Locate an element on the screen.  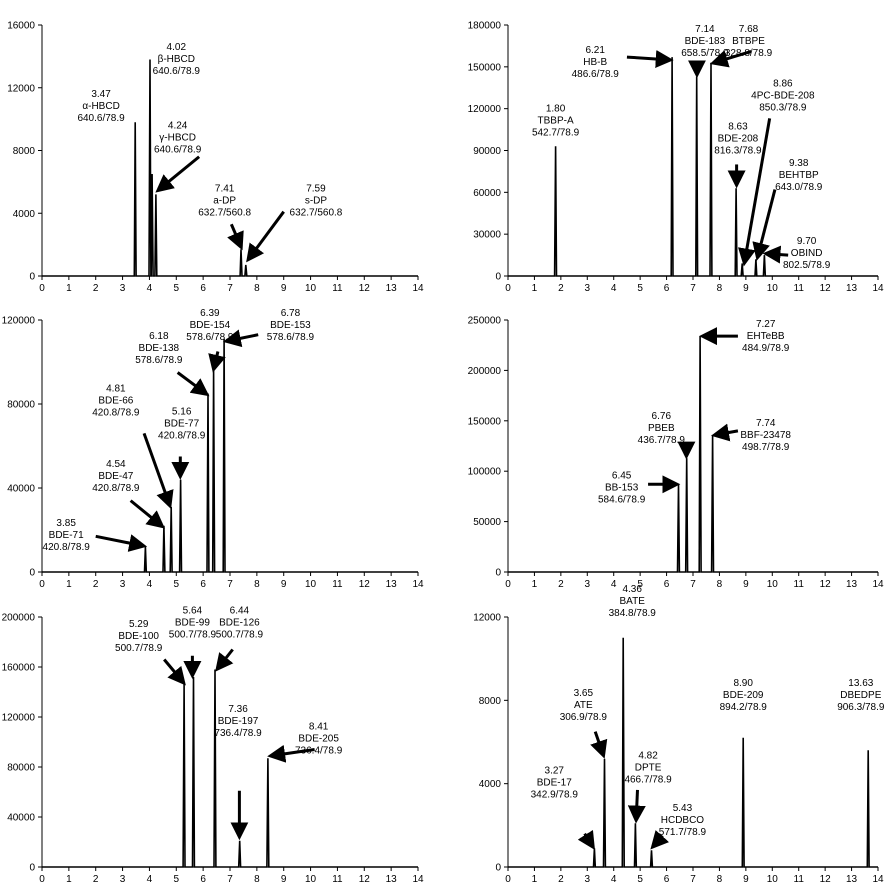
y-tick-label: 90000 is located at coordinates (487, 151).